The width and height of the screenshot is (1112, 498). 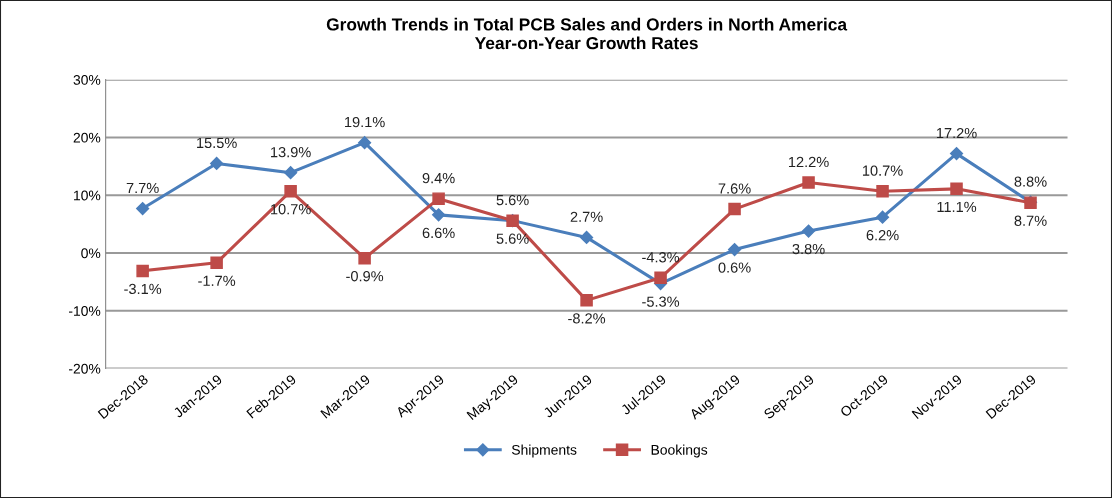 What do you see at coordinates (87, 195) in the screenshot?
I see `y-tick-label: 10%` at bounding box center [87, 195].